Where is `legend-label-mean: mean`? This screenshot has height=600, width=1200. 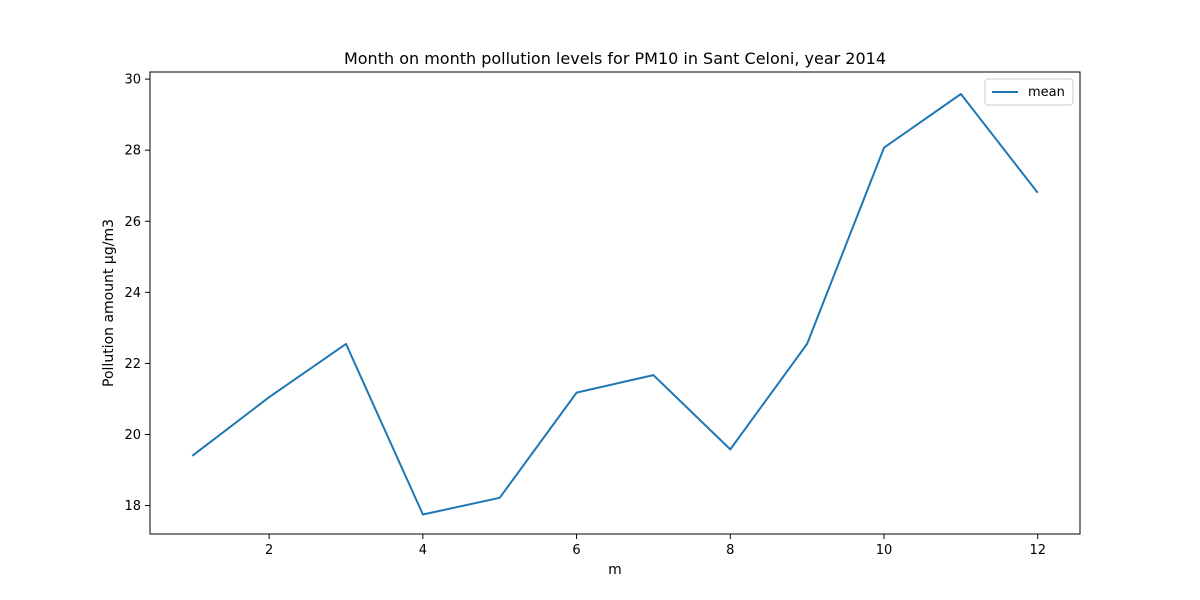 legend-label-mean: mean is located at coordinates (1046, 92).